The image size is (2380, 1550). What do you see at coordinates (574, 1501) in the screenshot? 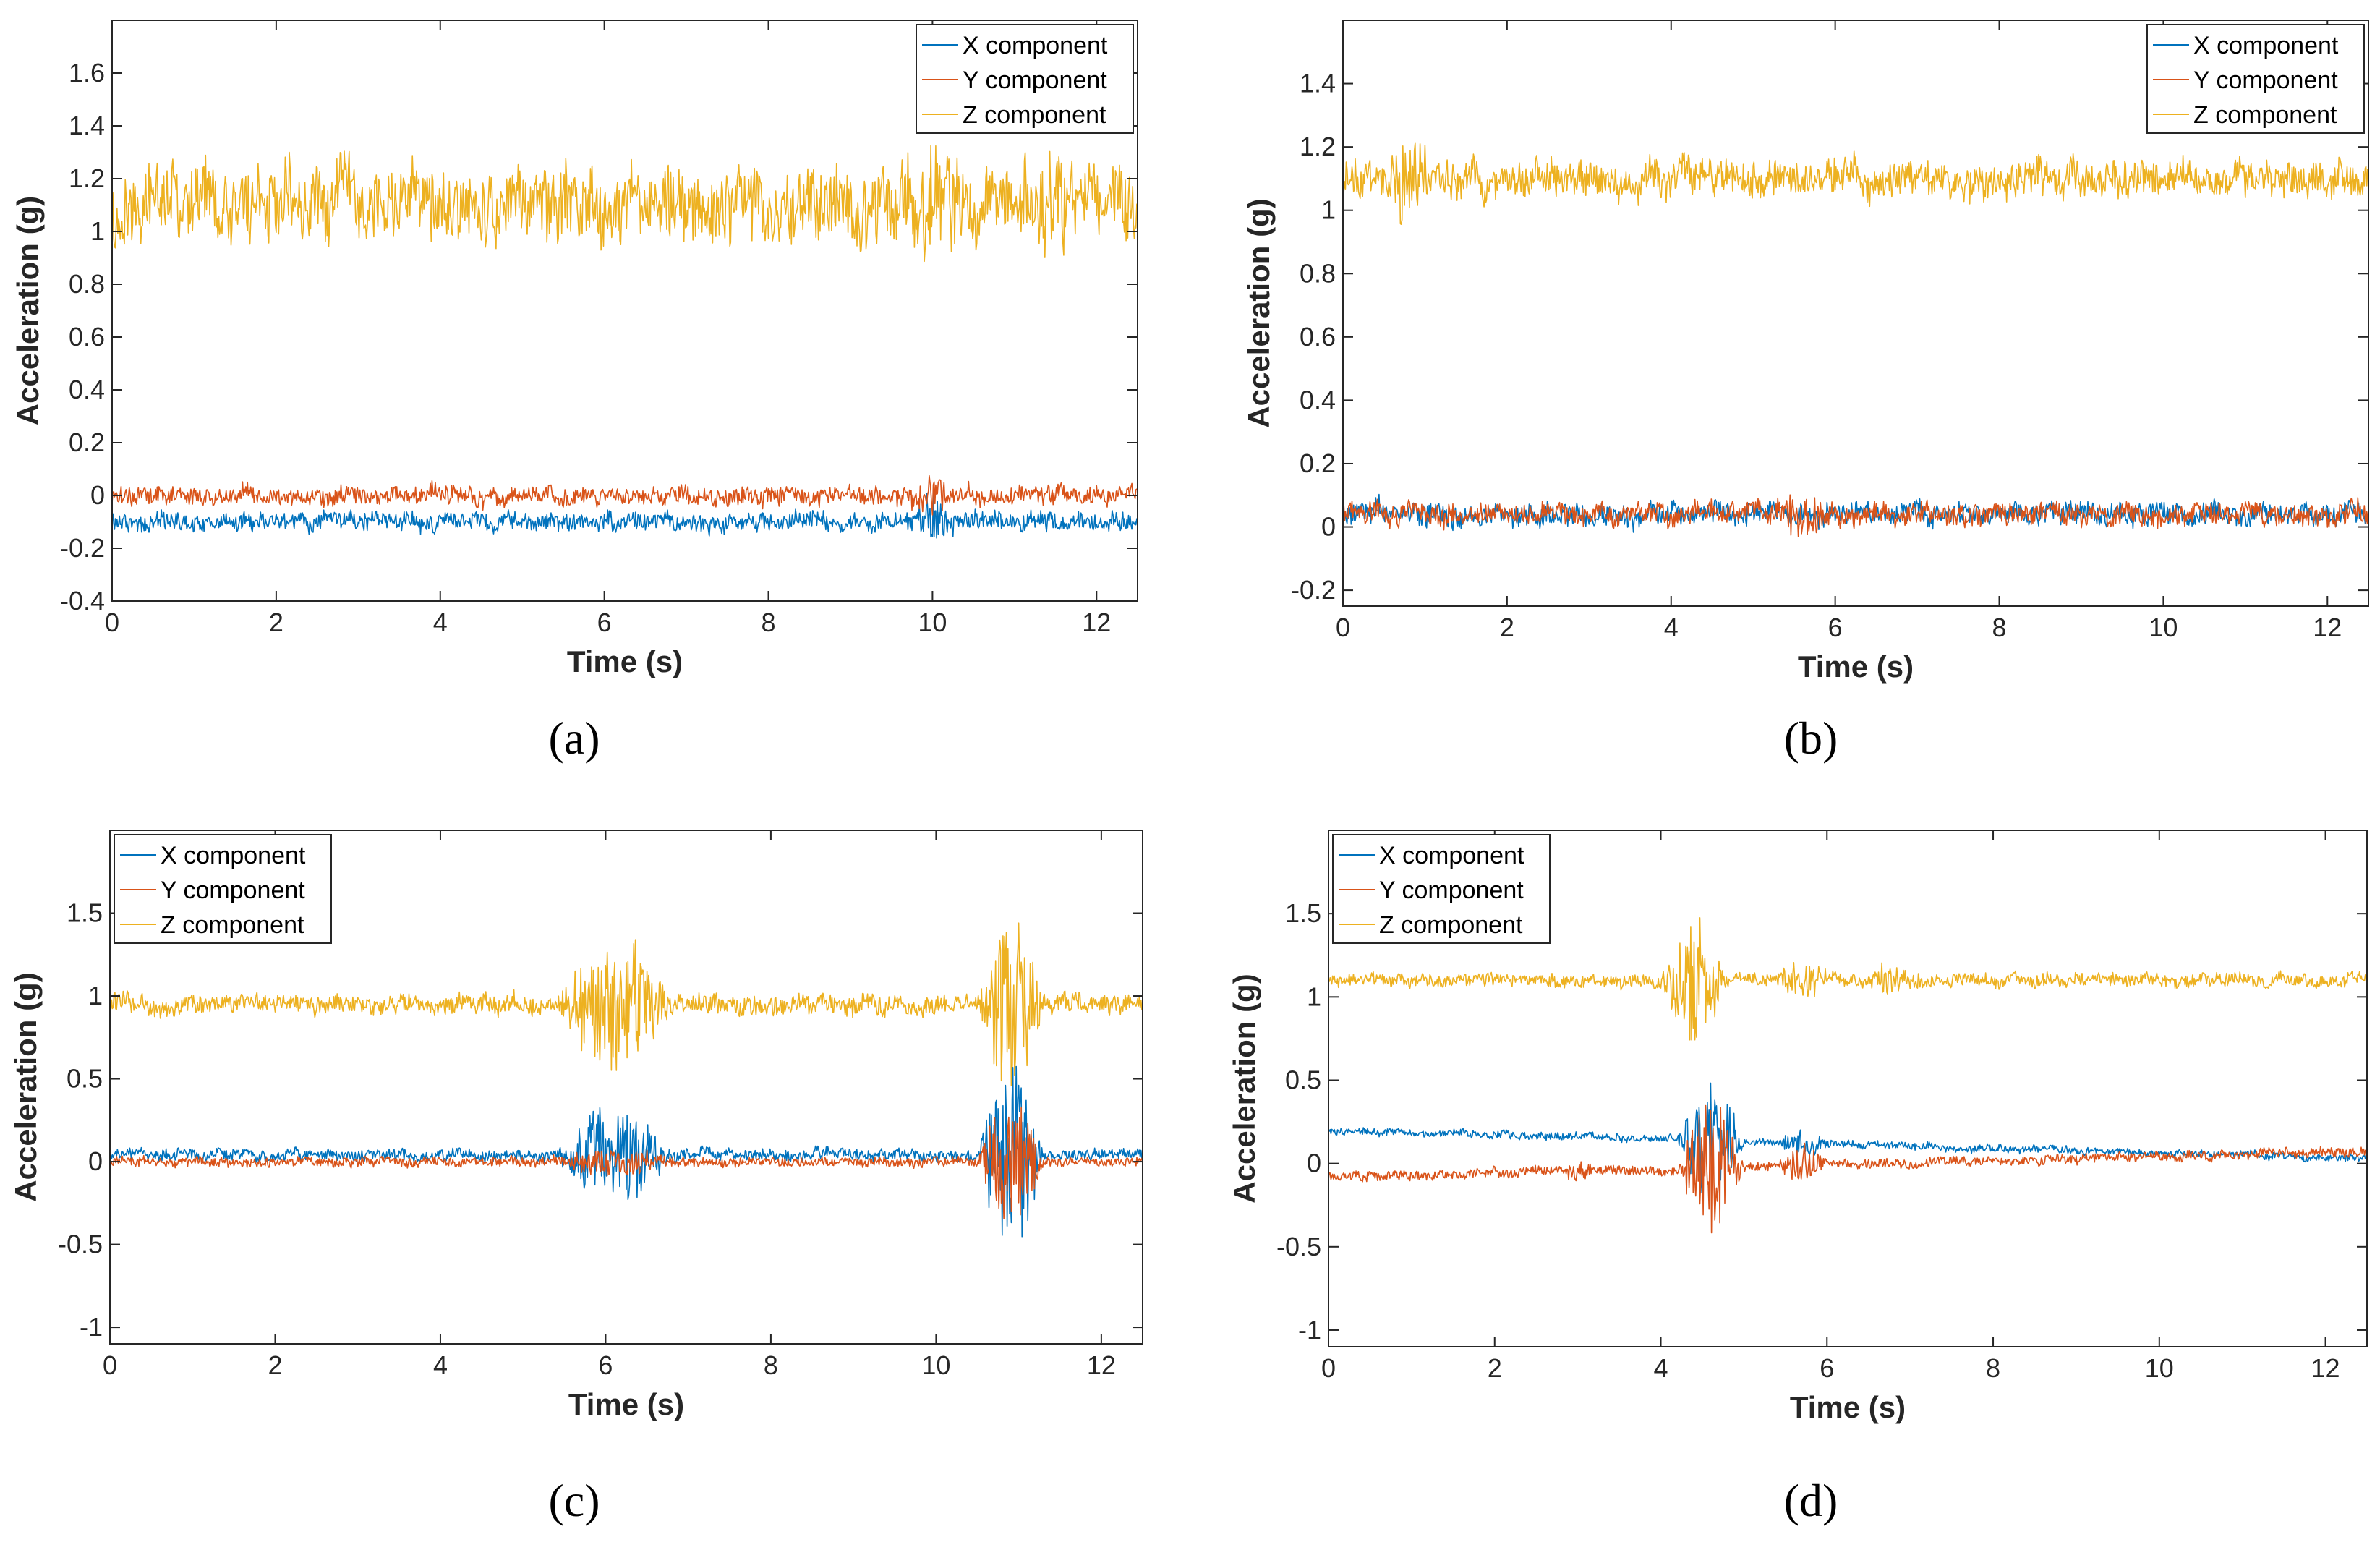
I see `panel-caption: (c)` at bounding box center [574, 1501].